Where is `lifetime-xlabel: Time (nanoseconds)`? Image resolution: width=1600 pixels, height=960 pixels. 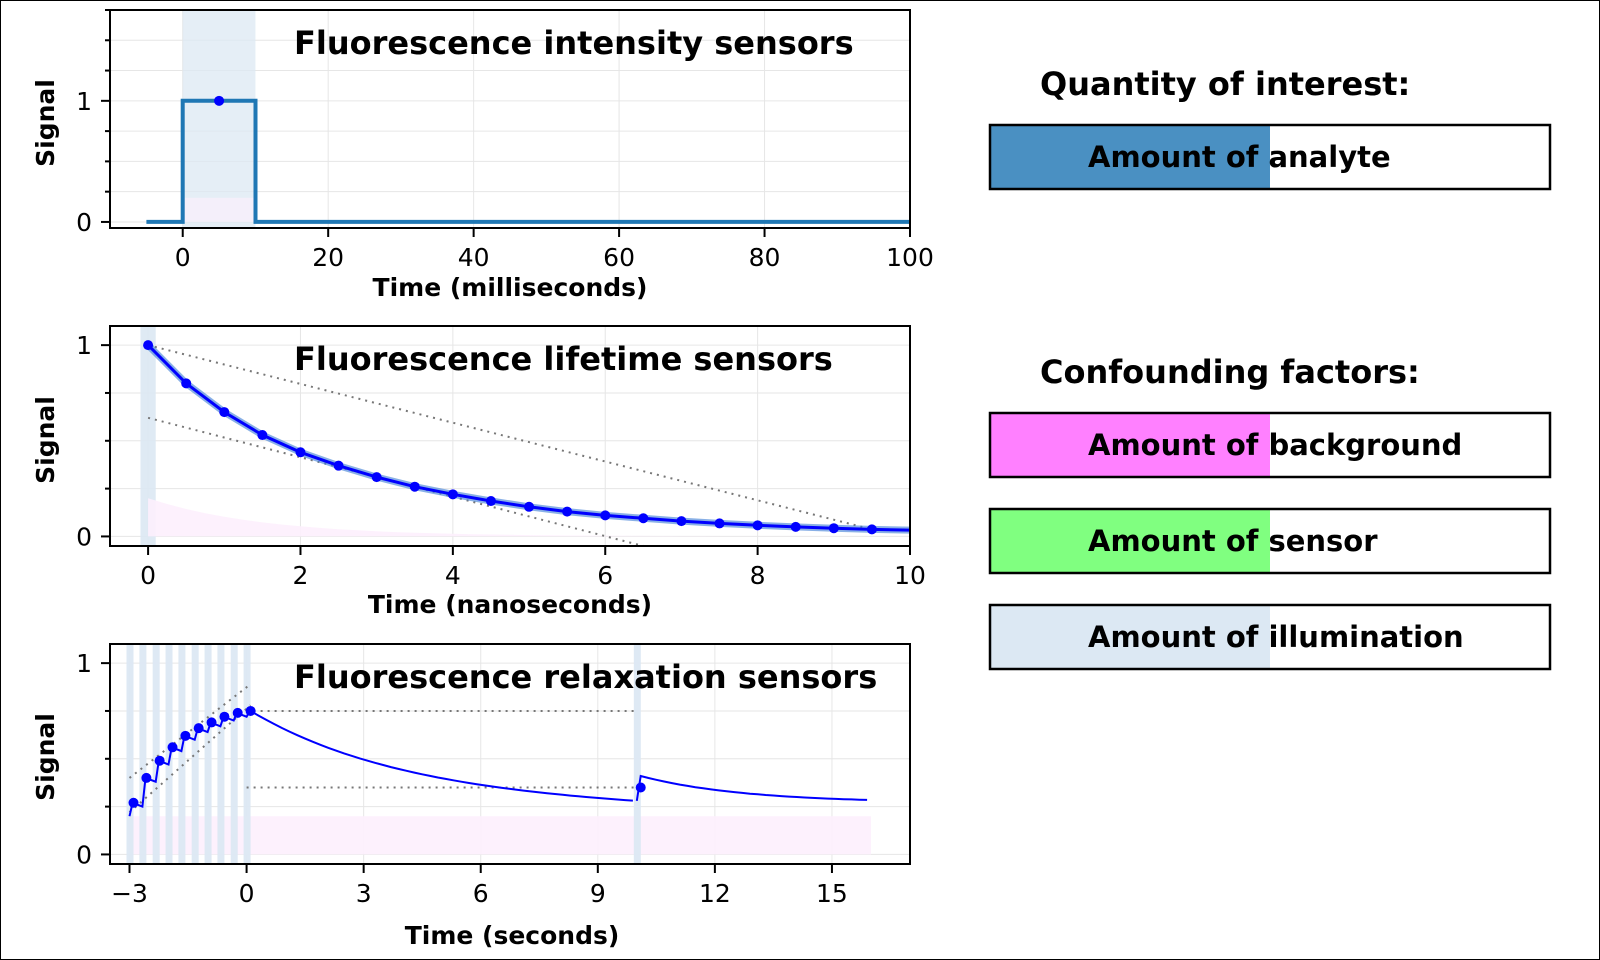 lifetime-xlabel: Time (nanoseconds) is located at coordinates (510, 604).